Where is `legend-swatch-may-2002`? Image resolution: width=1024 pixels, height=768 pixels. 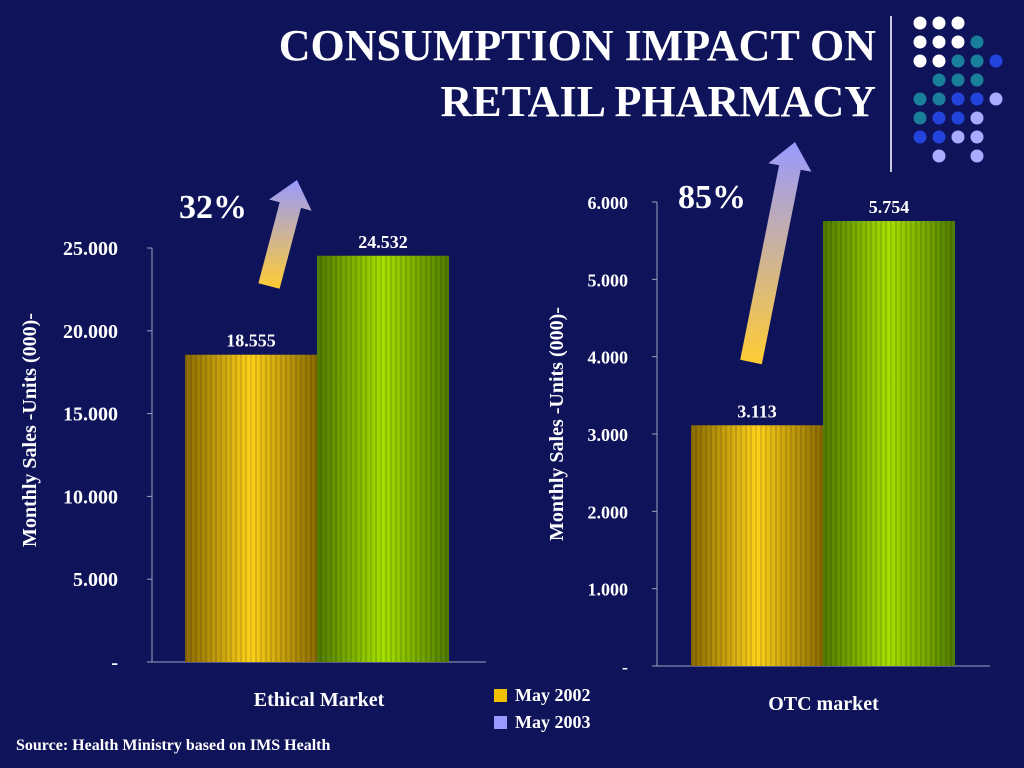
legend-swatch-may-2002 is located at coordinates (500, 695).